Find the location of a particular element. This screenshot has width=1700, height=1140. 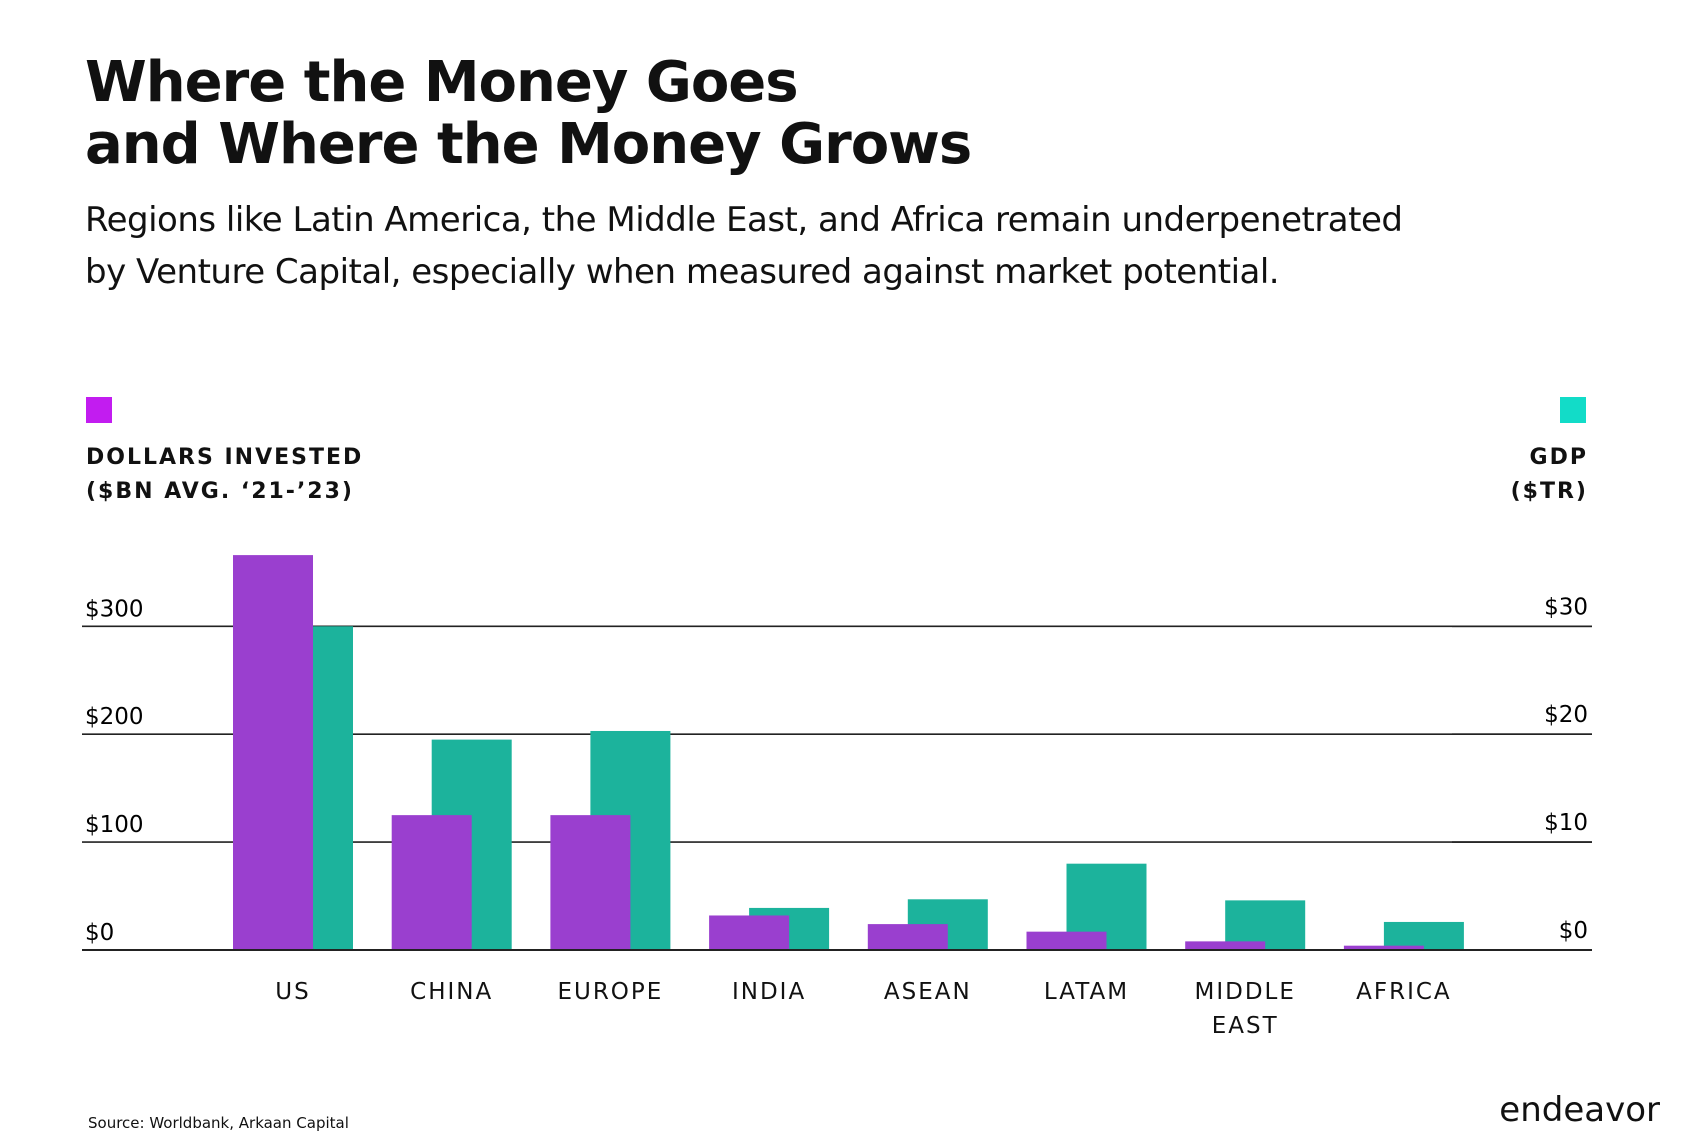

y-tick-label: $300 is located at coordinates (114, 609).